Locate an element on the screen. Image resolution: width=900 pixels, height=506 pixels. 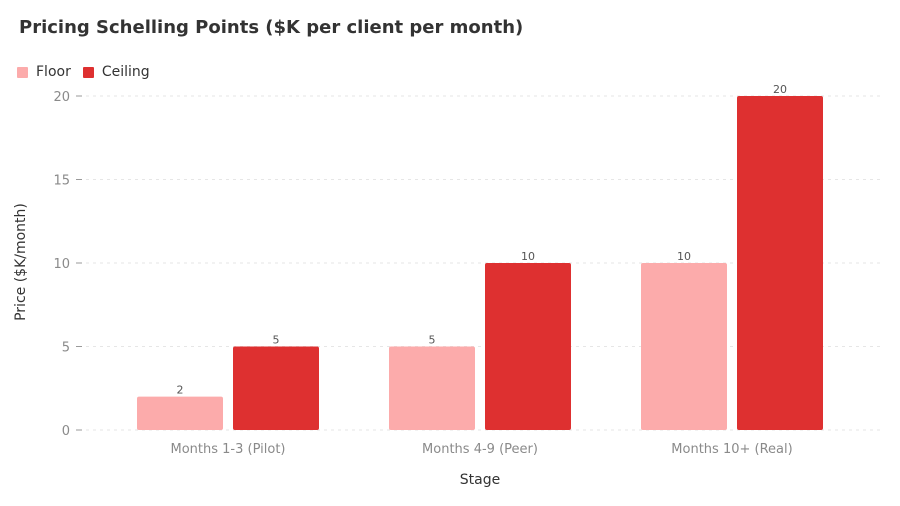
x-axis-title: Stage is located at coordinates (480, 480).